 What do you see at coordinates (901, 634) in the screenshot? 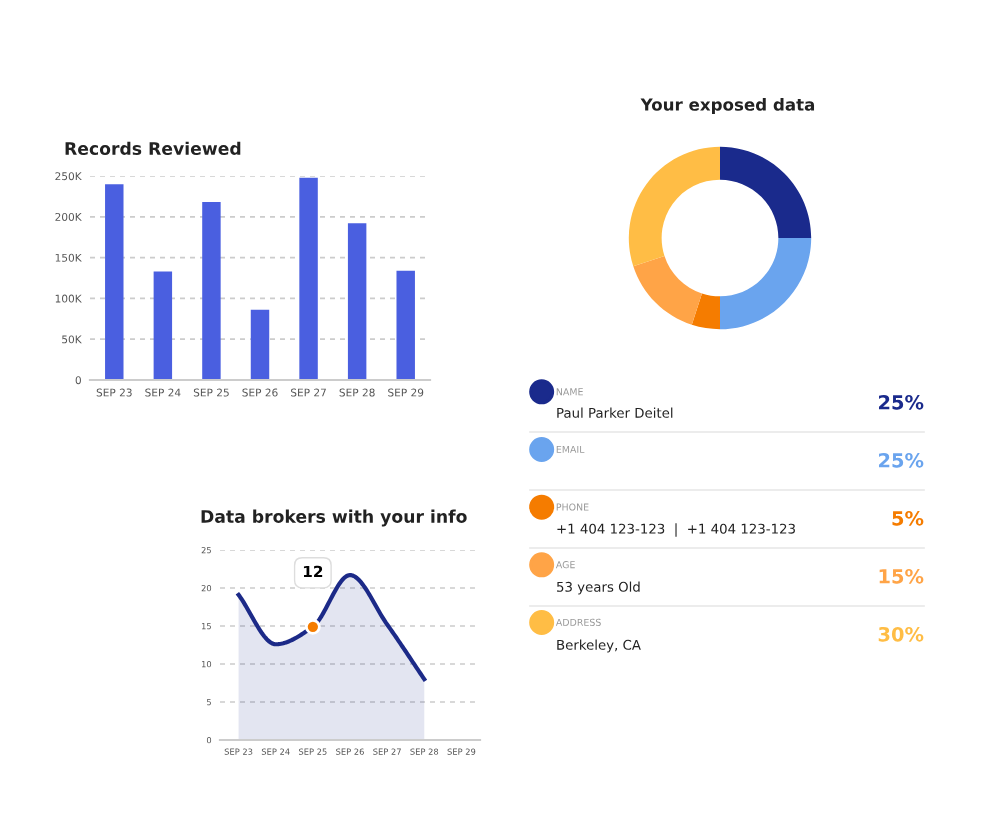
I see `data-label: 30%` at bounding box center [901, 634].